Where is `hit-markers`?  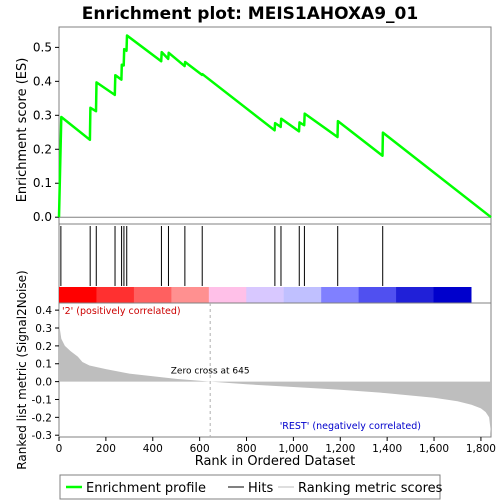
hit-markers is located at coordinates (222, 256).